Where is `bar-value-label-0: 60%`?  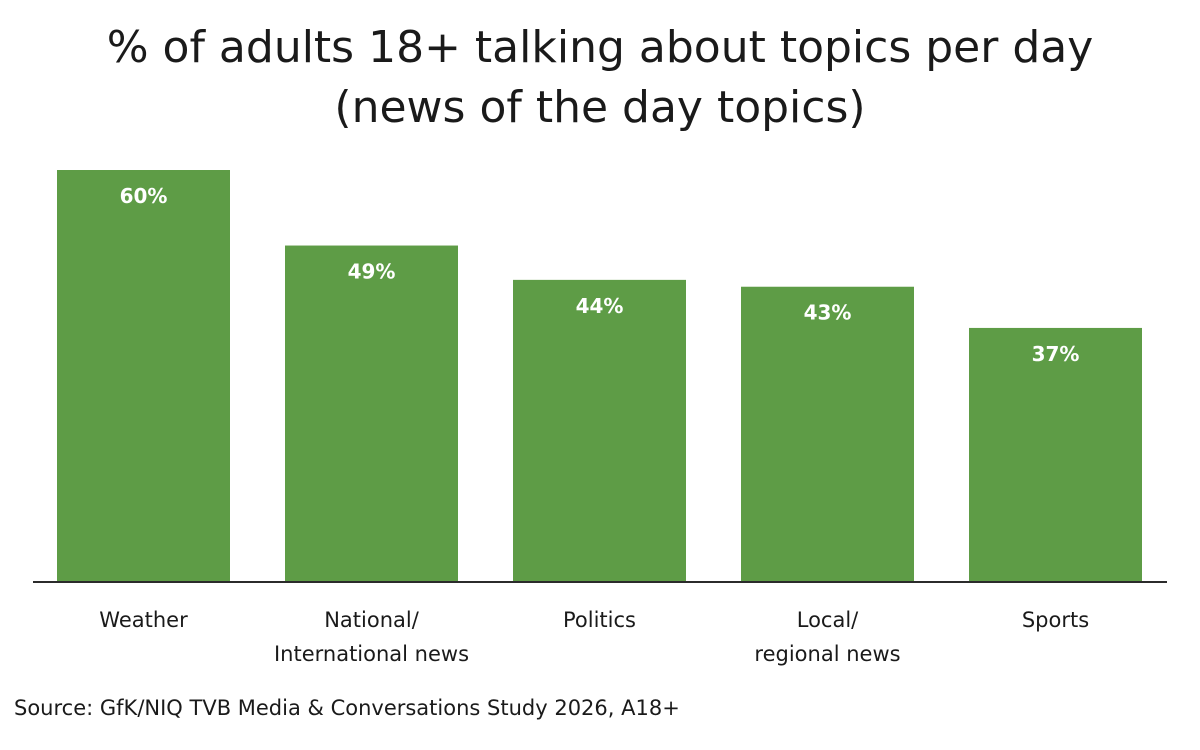
bar-value-label-0: 60% is located at coordinates (144, 196).